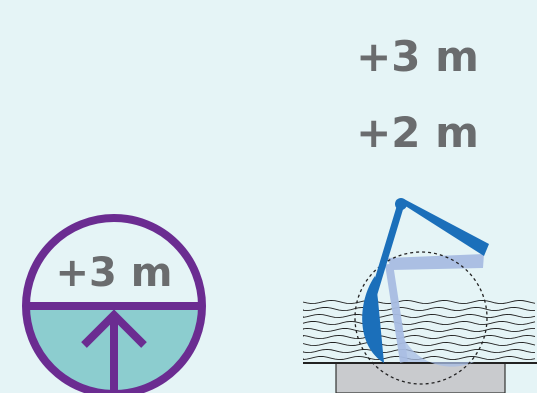 This screenshot has height=393, width=537. Describe the element at coordinates (417, 132) in the screenshot. I see `depth-label-second: +2 m` at that location.